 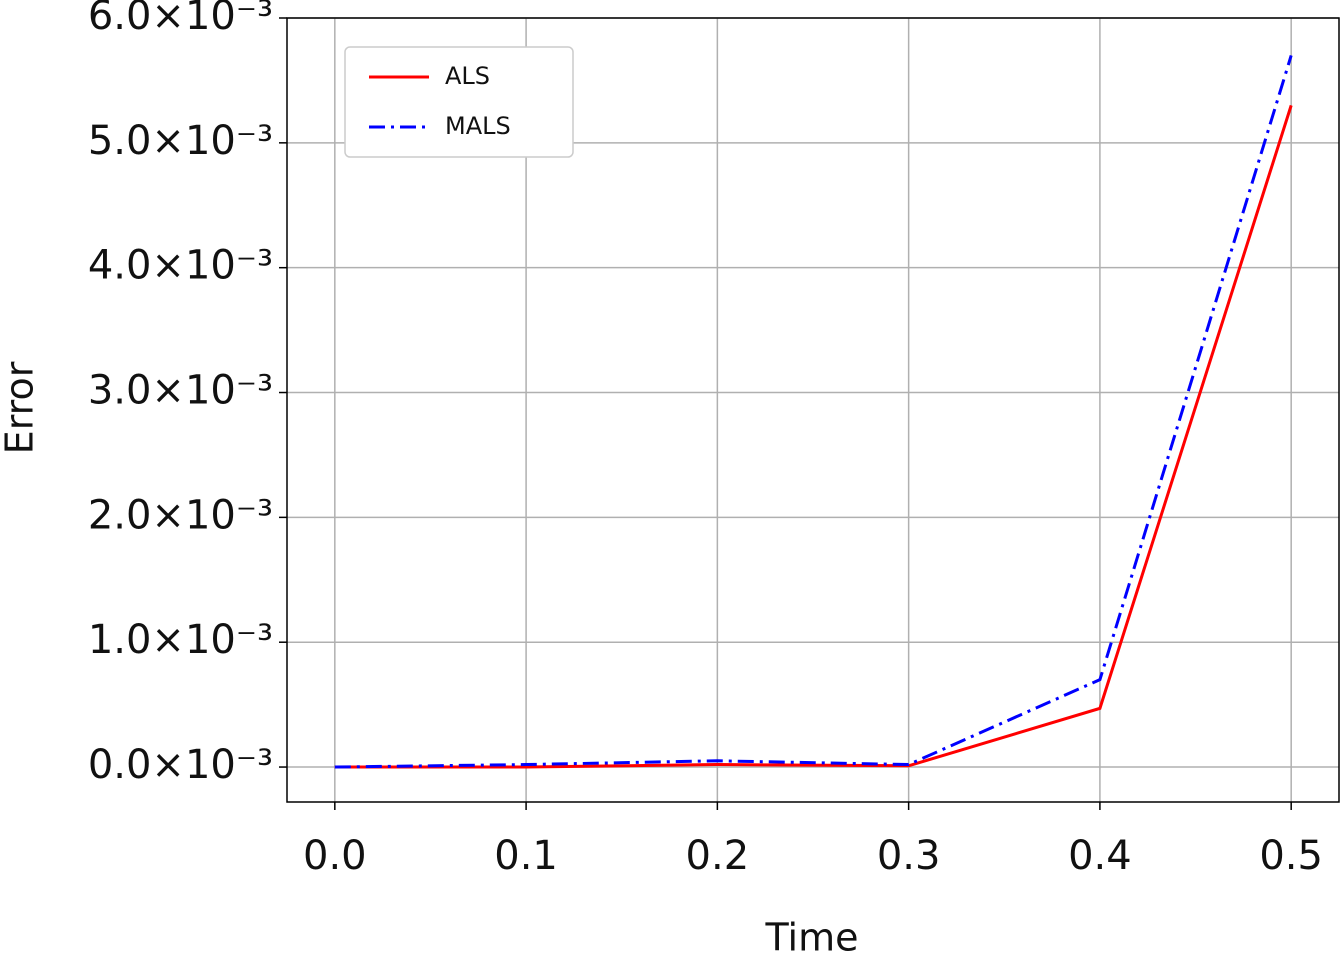 I want to click on x-tick-label: 0.5, so click(x=1291, y=856).